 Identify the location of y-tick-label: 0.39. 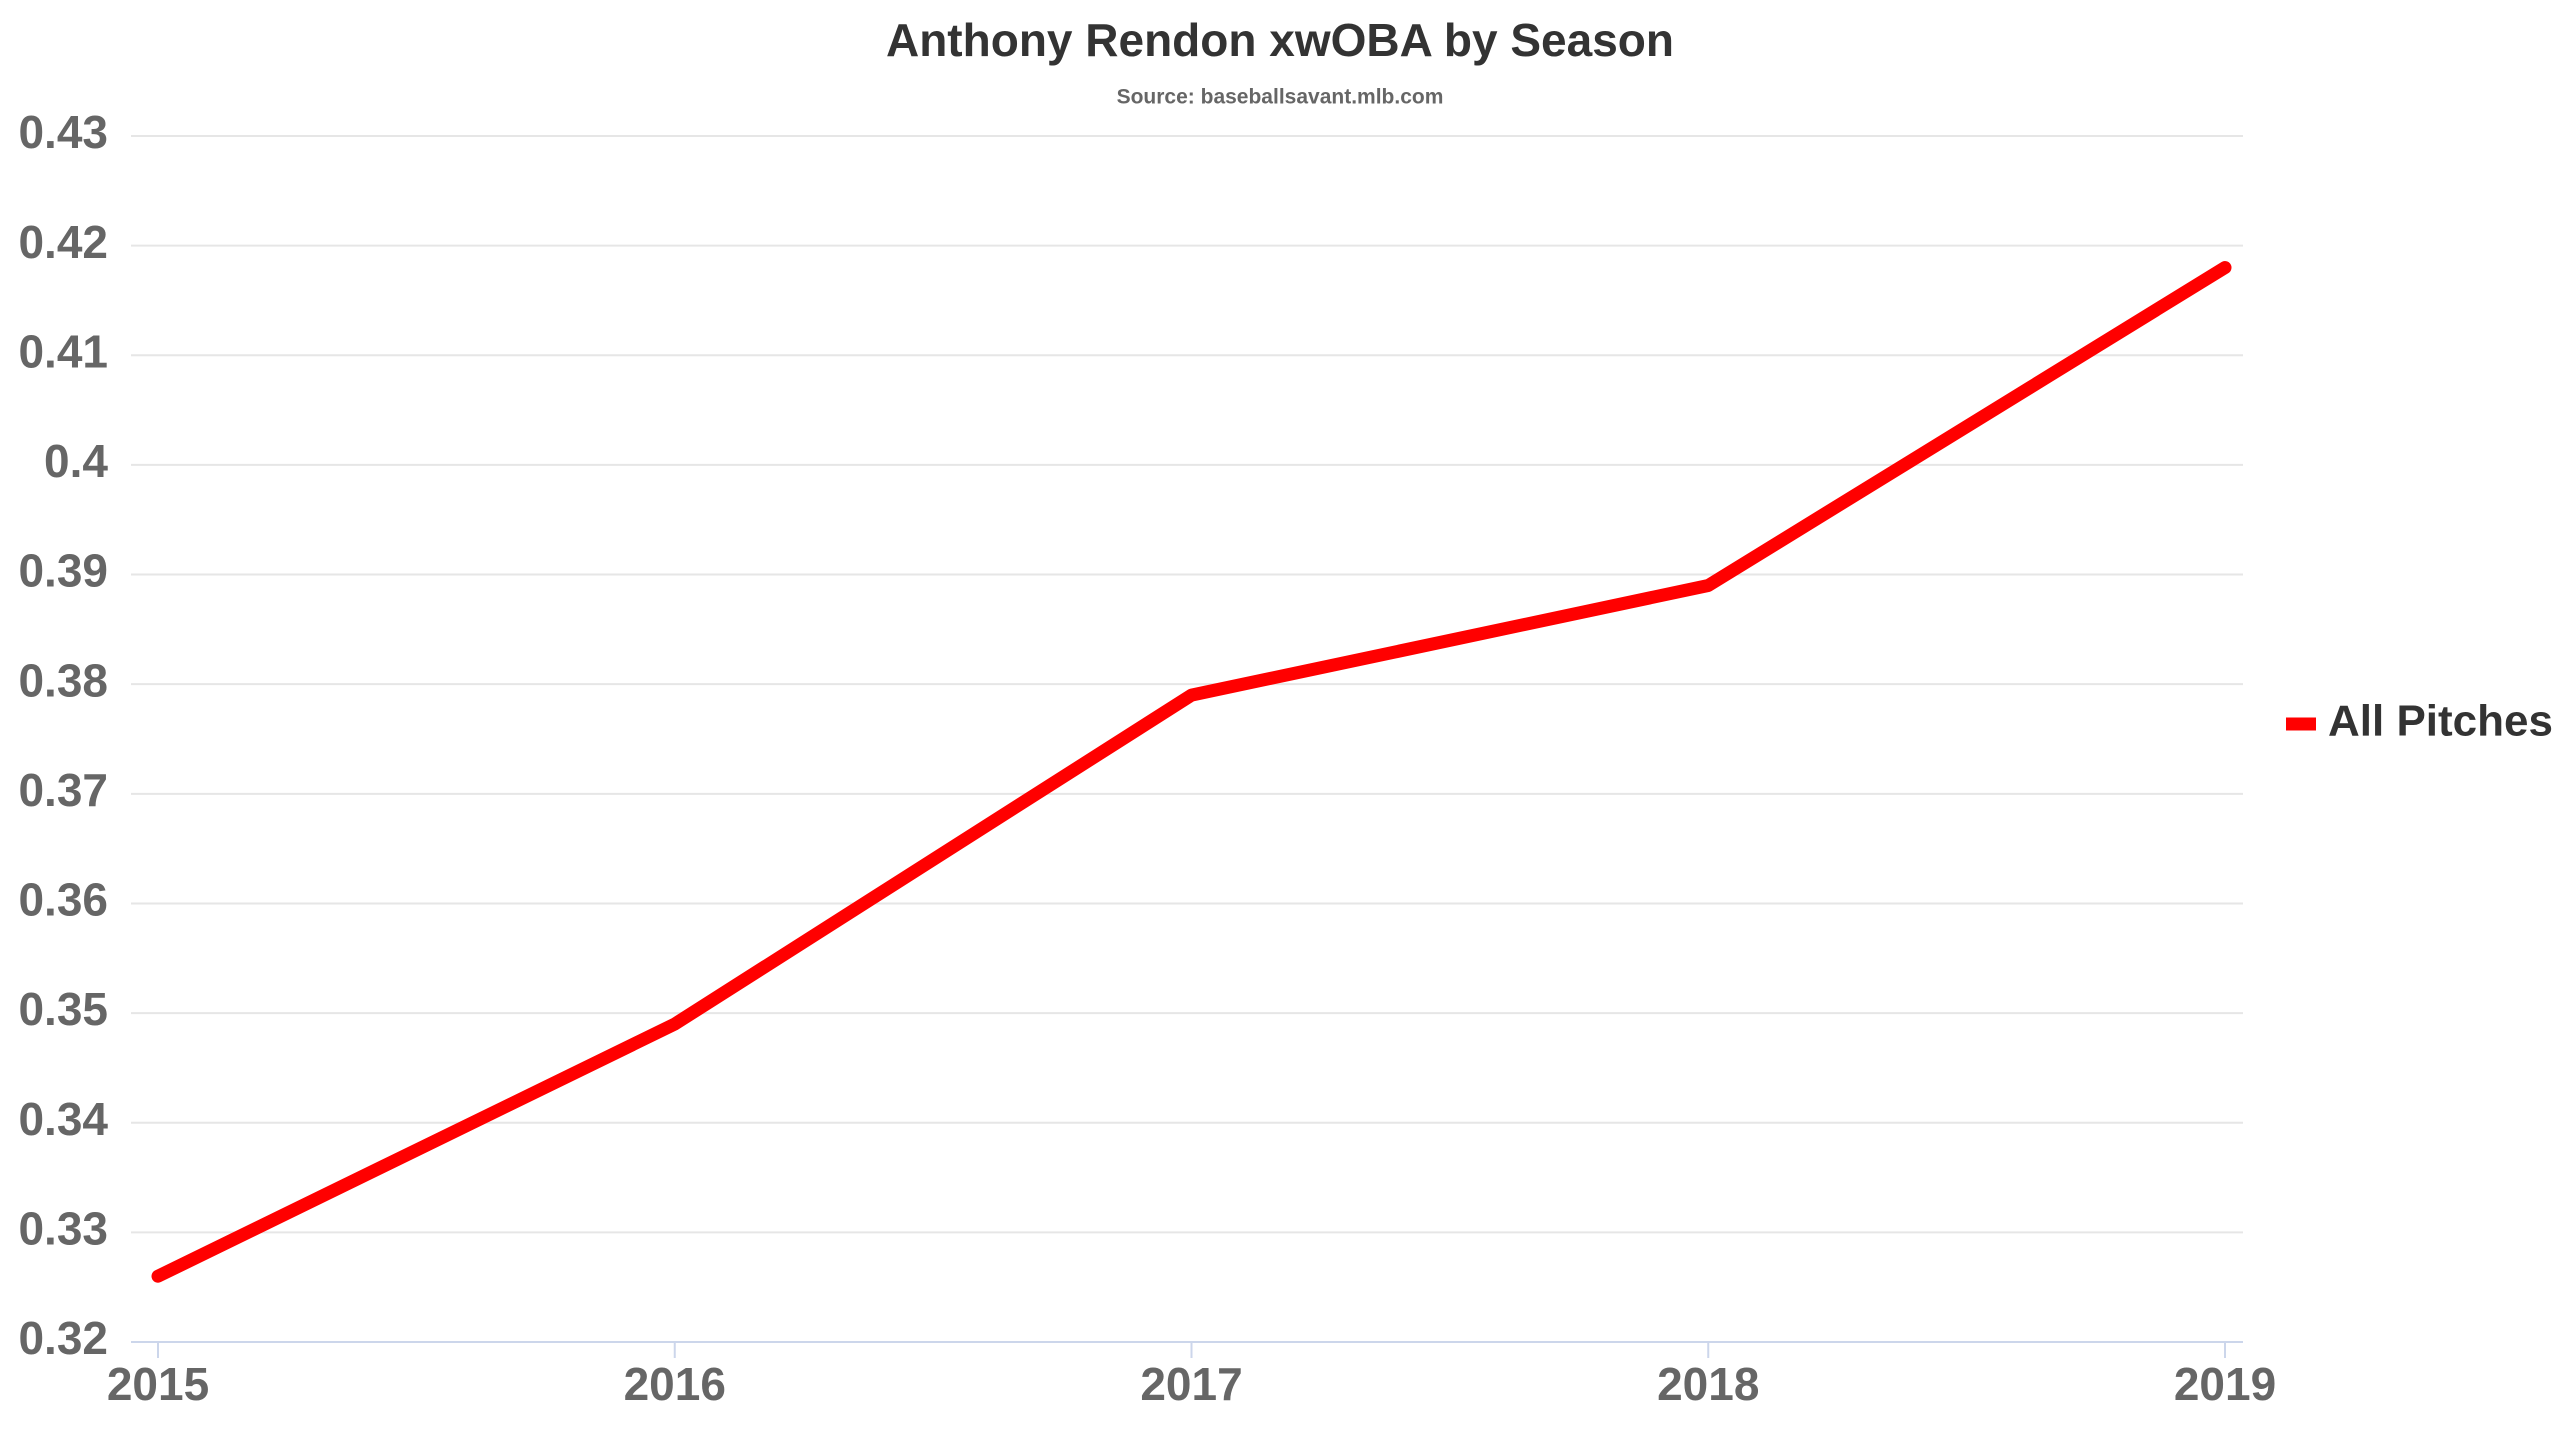
(63, 571).